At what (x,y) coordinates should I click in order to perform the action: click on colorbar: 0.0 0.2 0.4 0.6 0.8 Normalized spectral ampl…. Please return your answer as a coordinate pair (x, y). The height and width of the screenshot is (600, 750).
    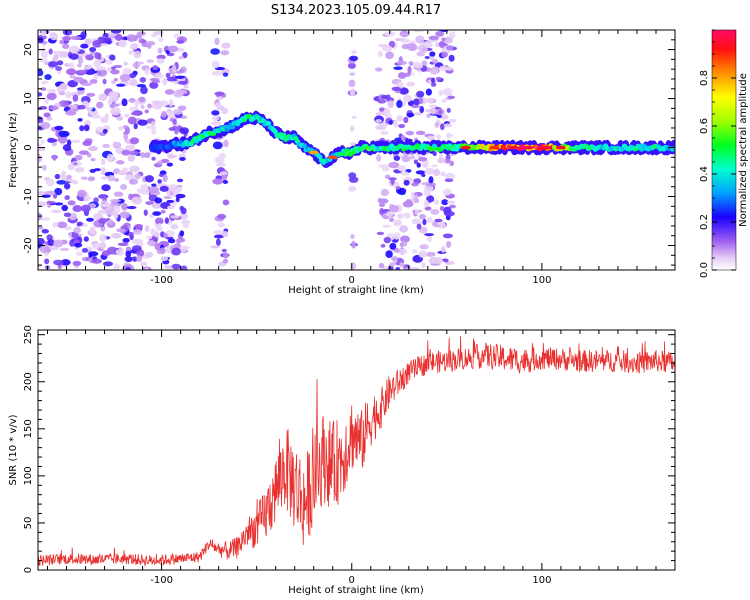
    Looking at the image, I should click on (724, 153).